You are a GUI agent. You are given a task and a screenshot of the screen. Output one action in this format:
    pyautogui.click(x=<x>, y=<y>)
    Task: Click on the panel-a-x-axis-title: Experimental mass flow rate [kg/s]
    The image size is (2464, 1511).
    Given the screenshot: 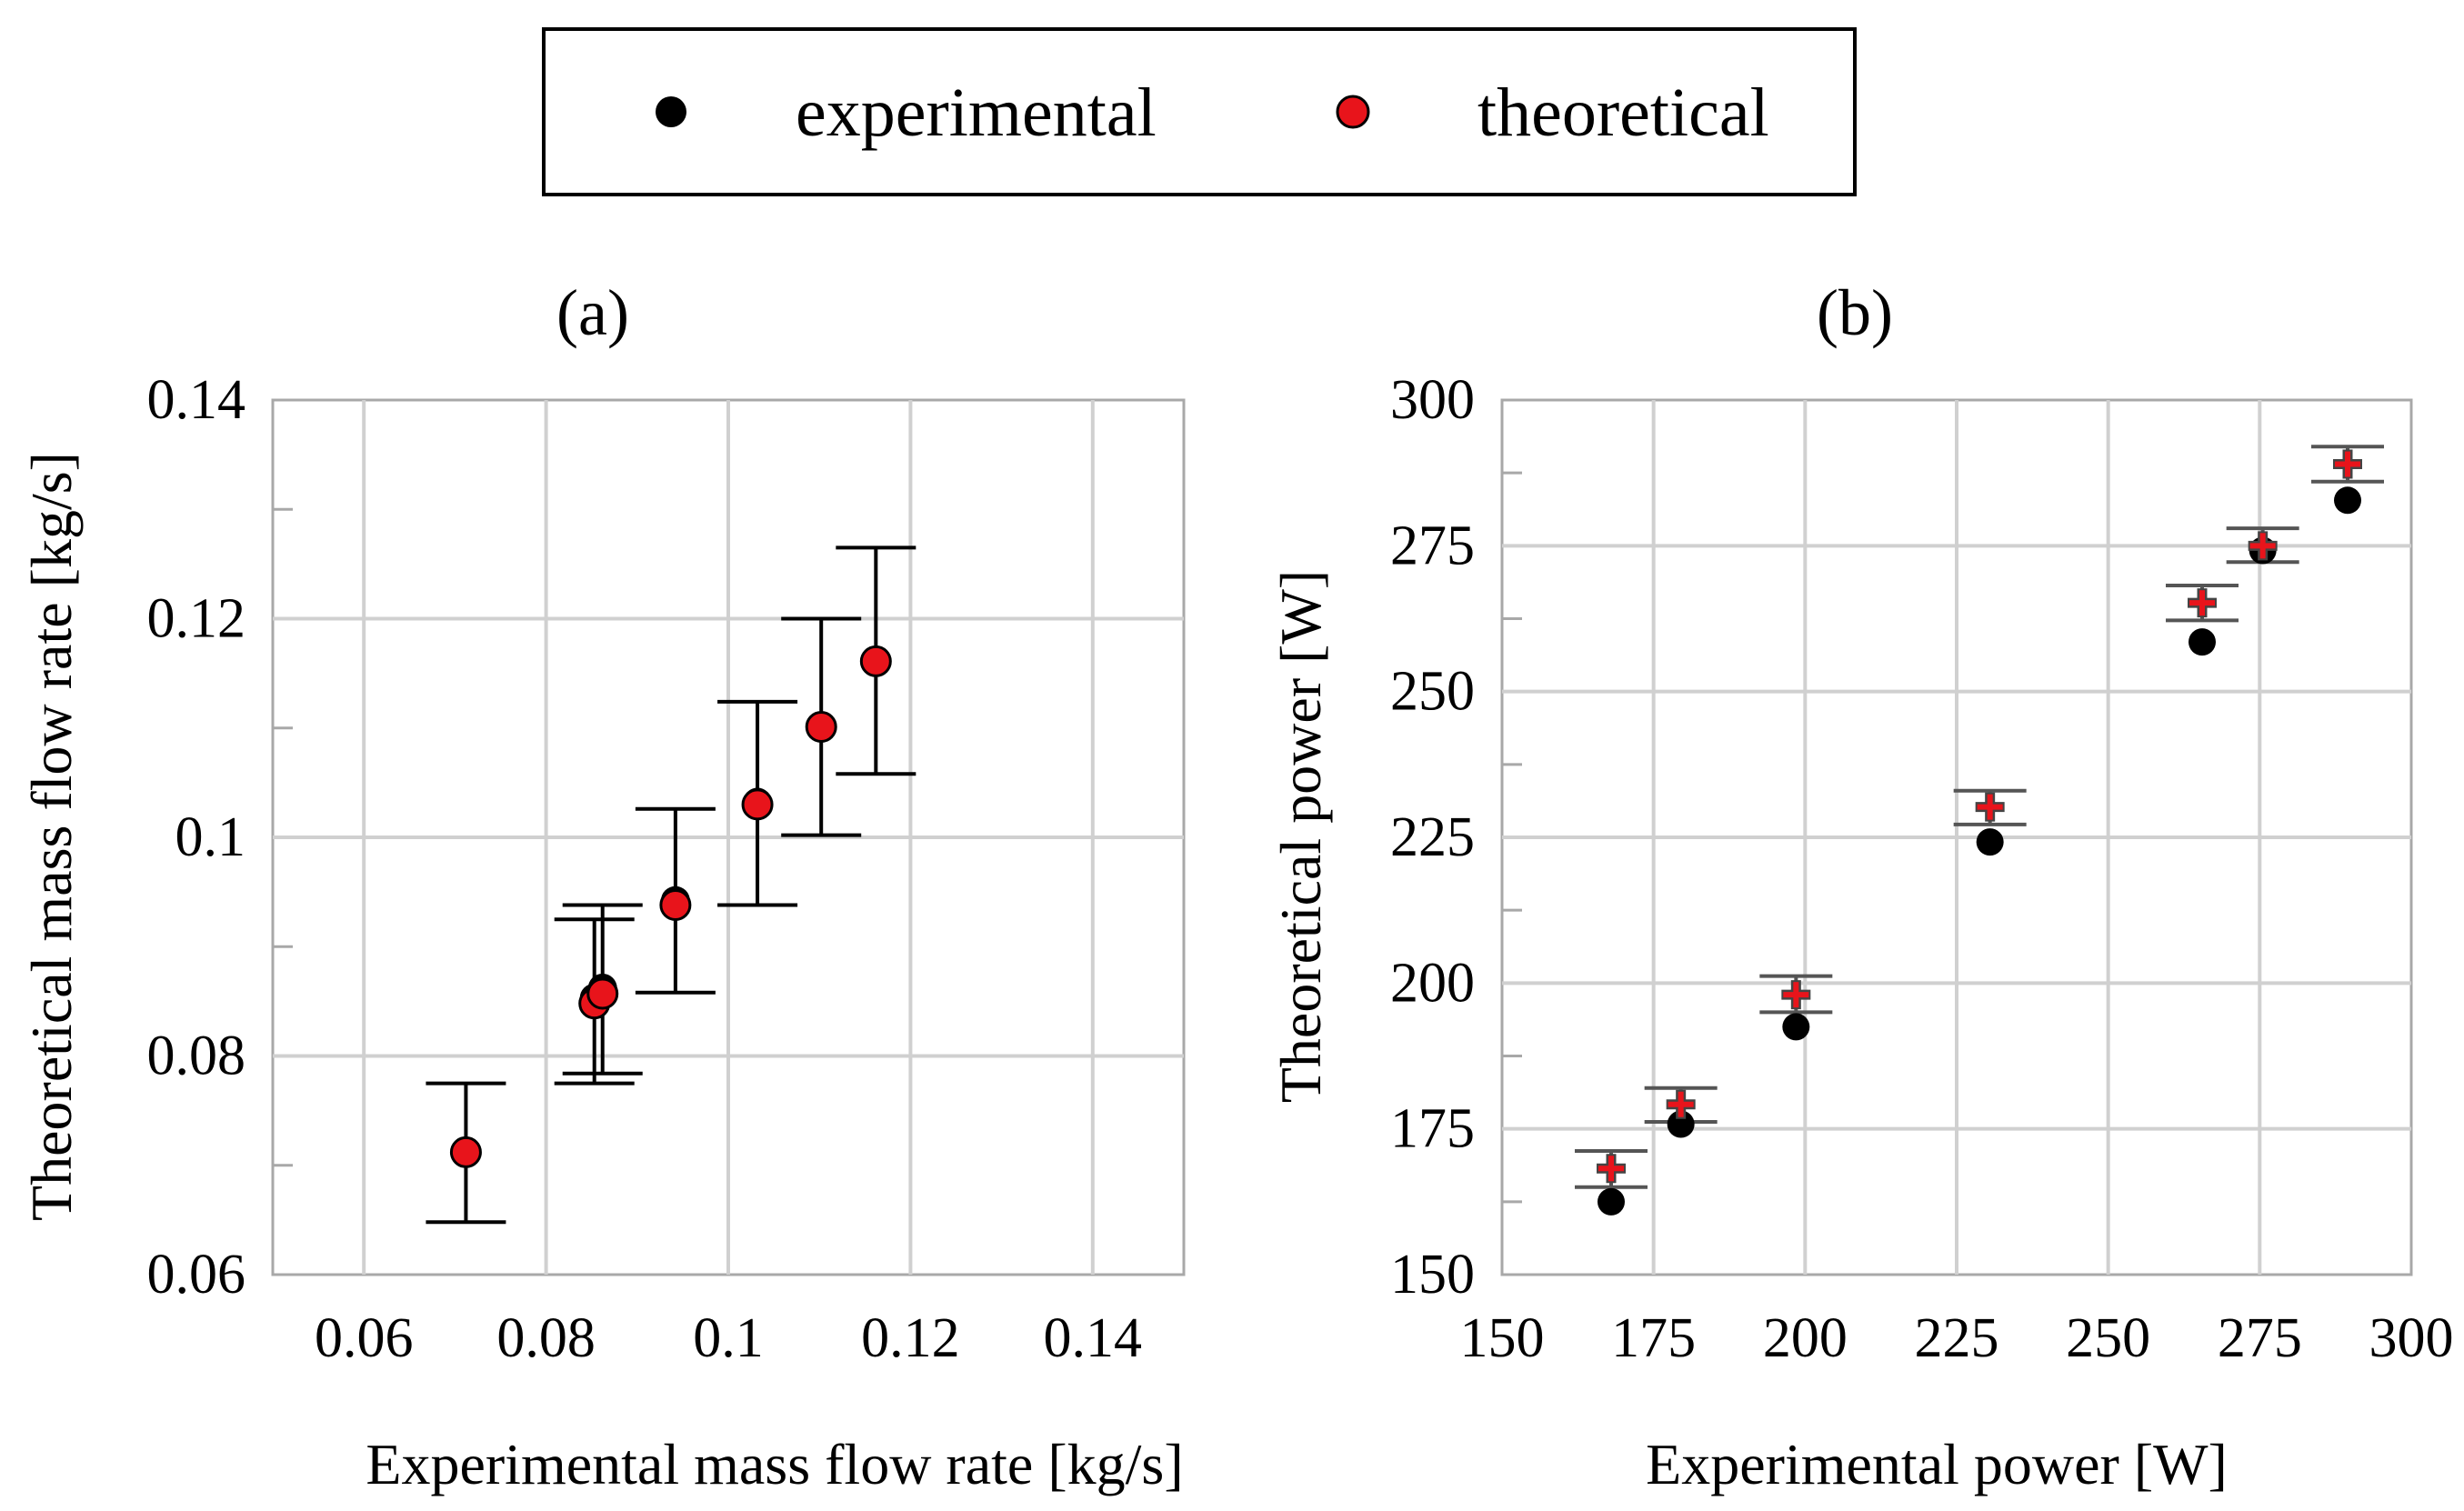 What is the action you would take?
    pyautogui.click(x=775, y=1464)
    